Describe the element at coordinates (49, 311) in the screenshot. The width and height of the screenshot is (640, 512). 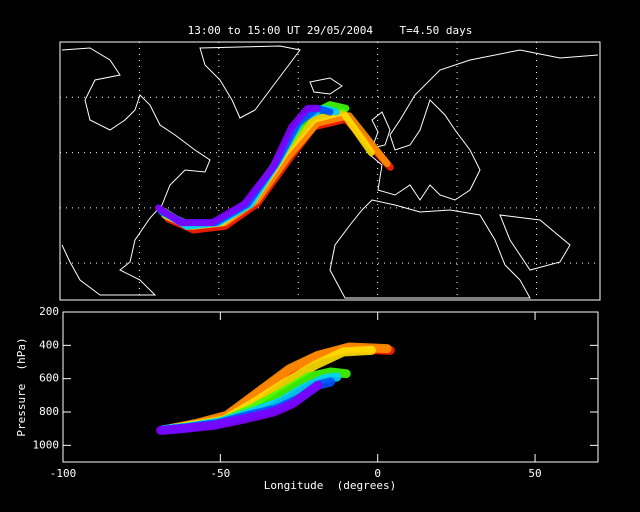
I see `y-tick-label: 200` at that location.